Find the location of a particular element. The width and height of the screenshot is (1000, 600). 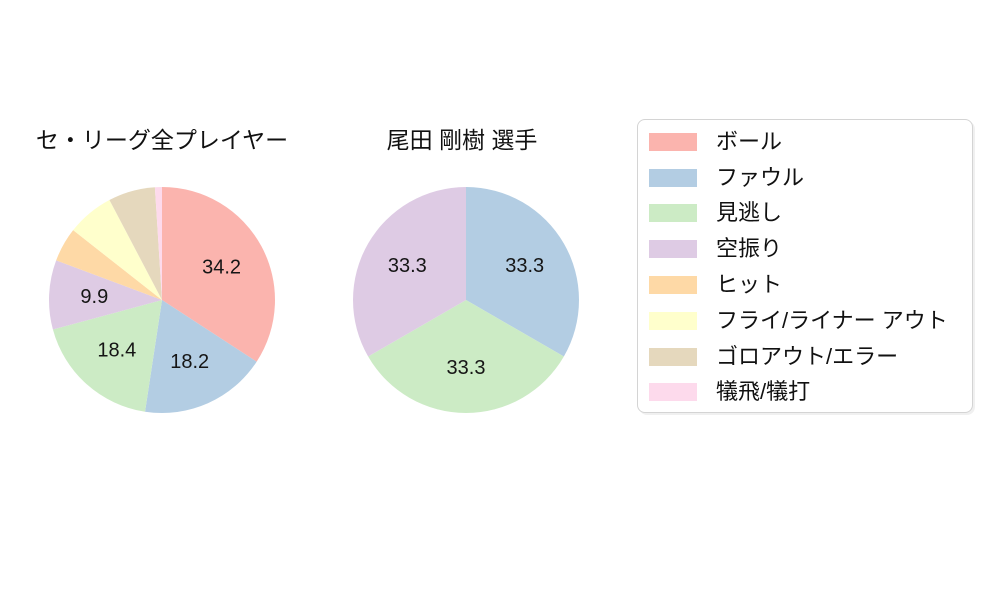

pie-title-player: 尾田 剛樹 選手 is located at coordinates (462, 140).